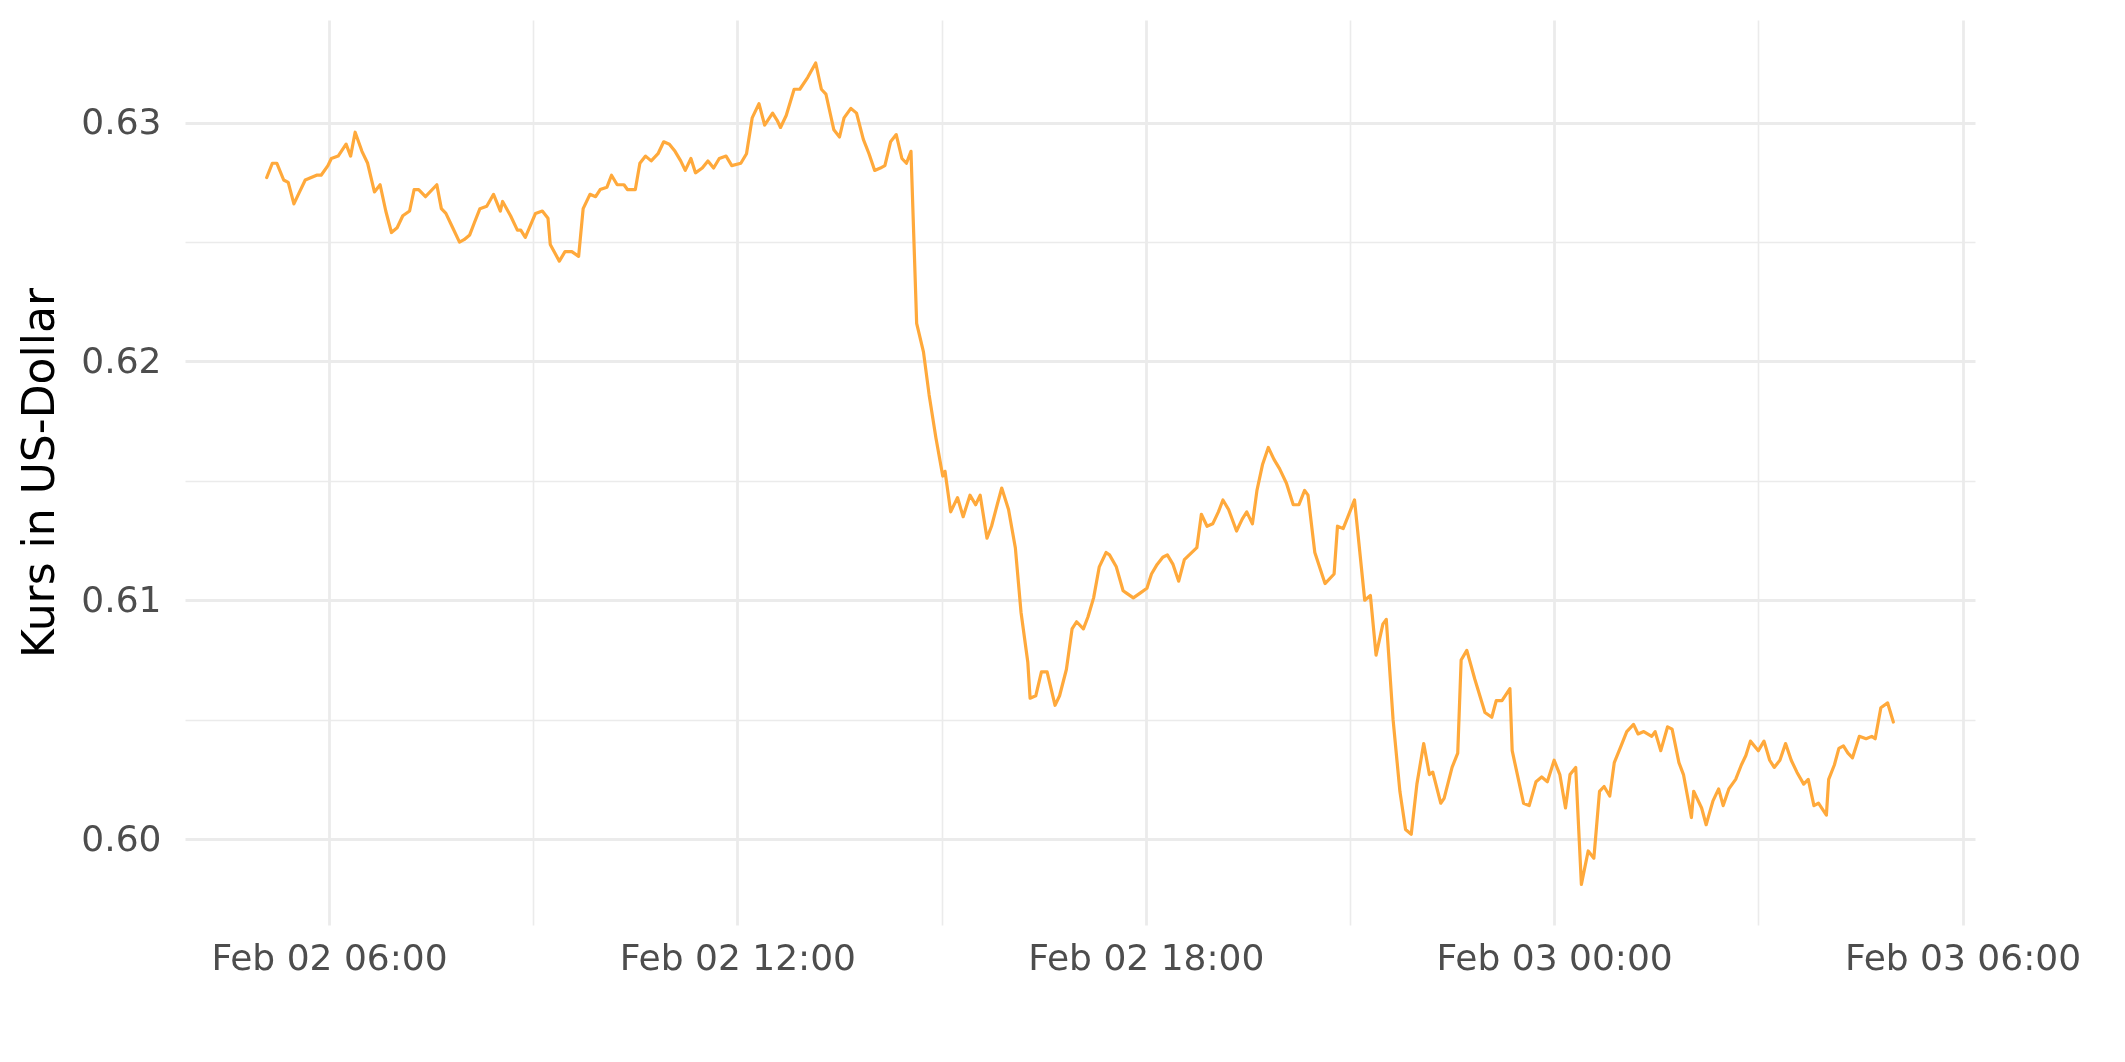 Image resolution: width=2125 pixels, height=1062 pixels. What do you see at coordinates (329, 957) in the screenshot?
I see `x-tick-label: Feb 02 06:00` at bounding box center [329, 957].